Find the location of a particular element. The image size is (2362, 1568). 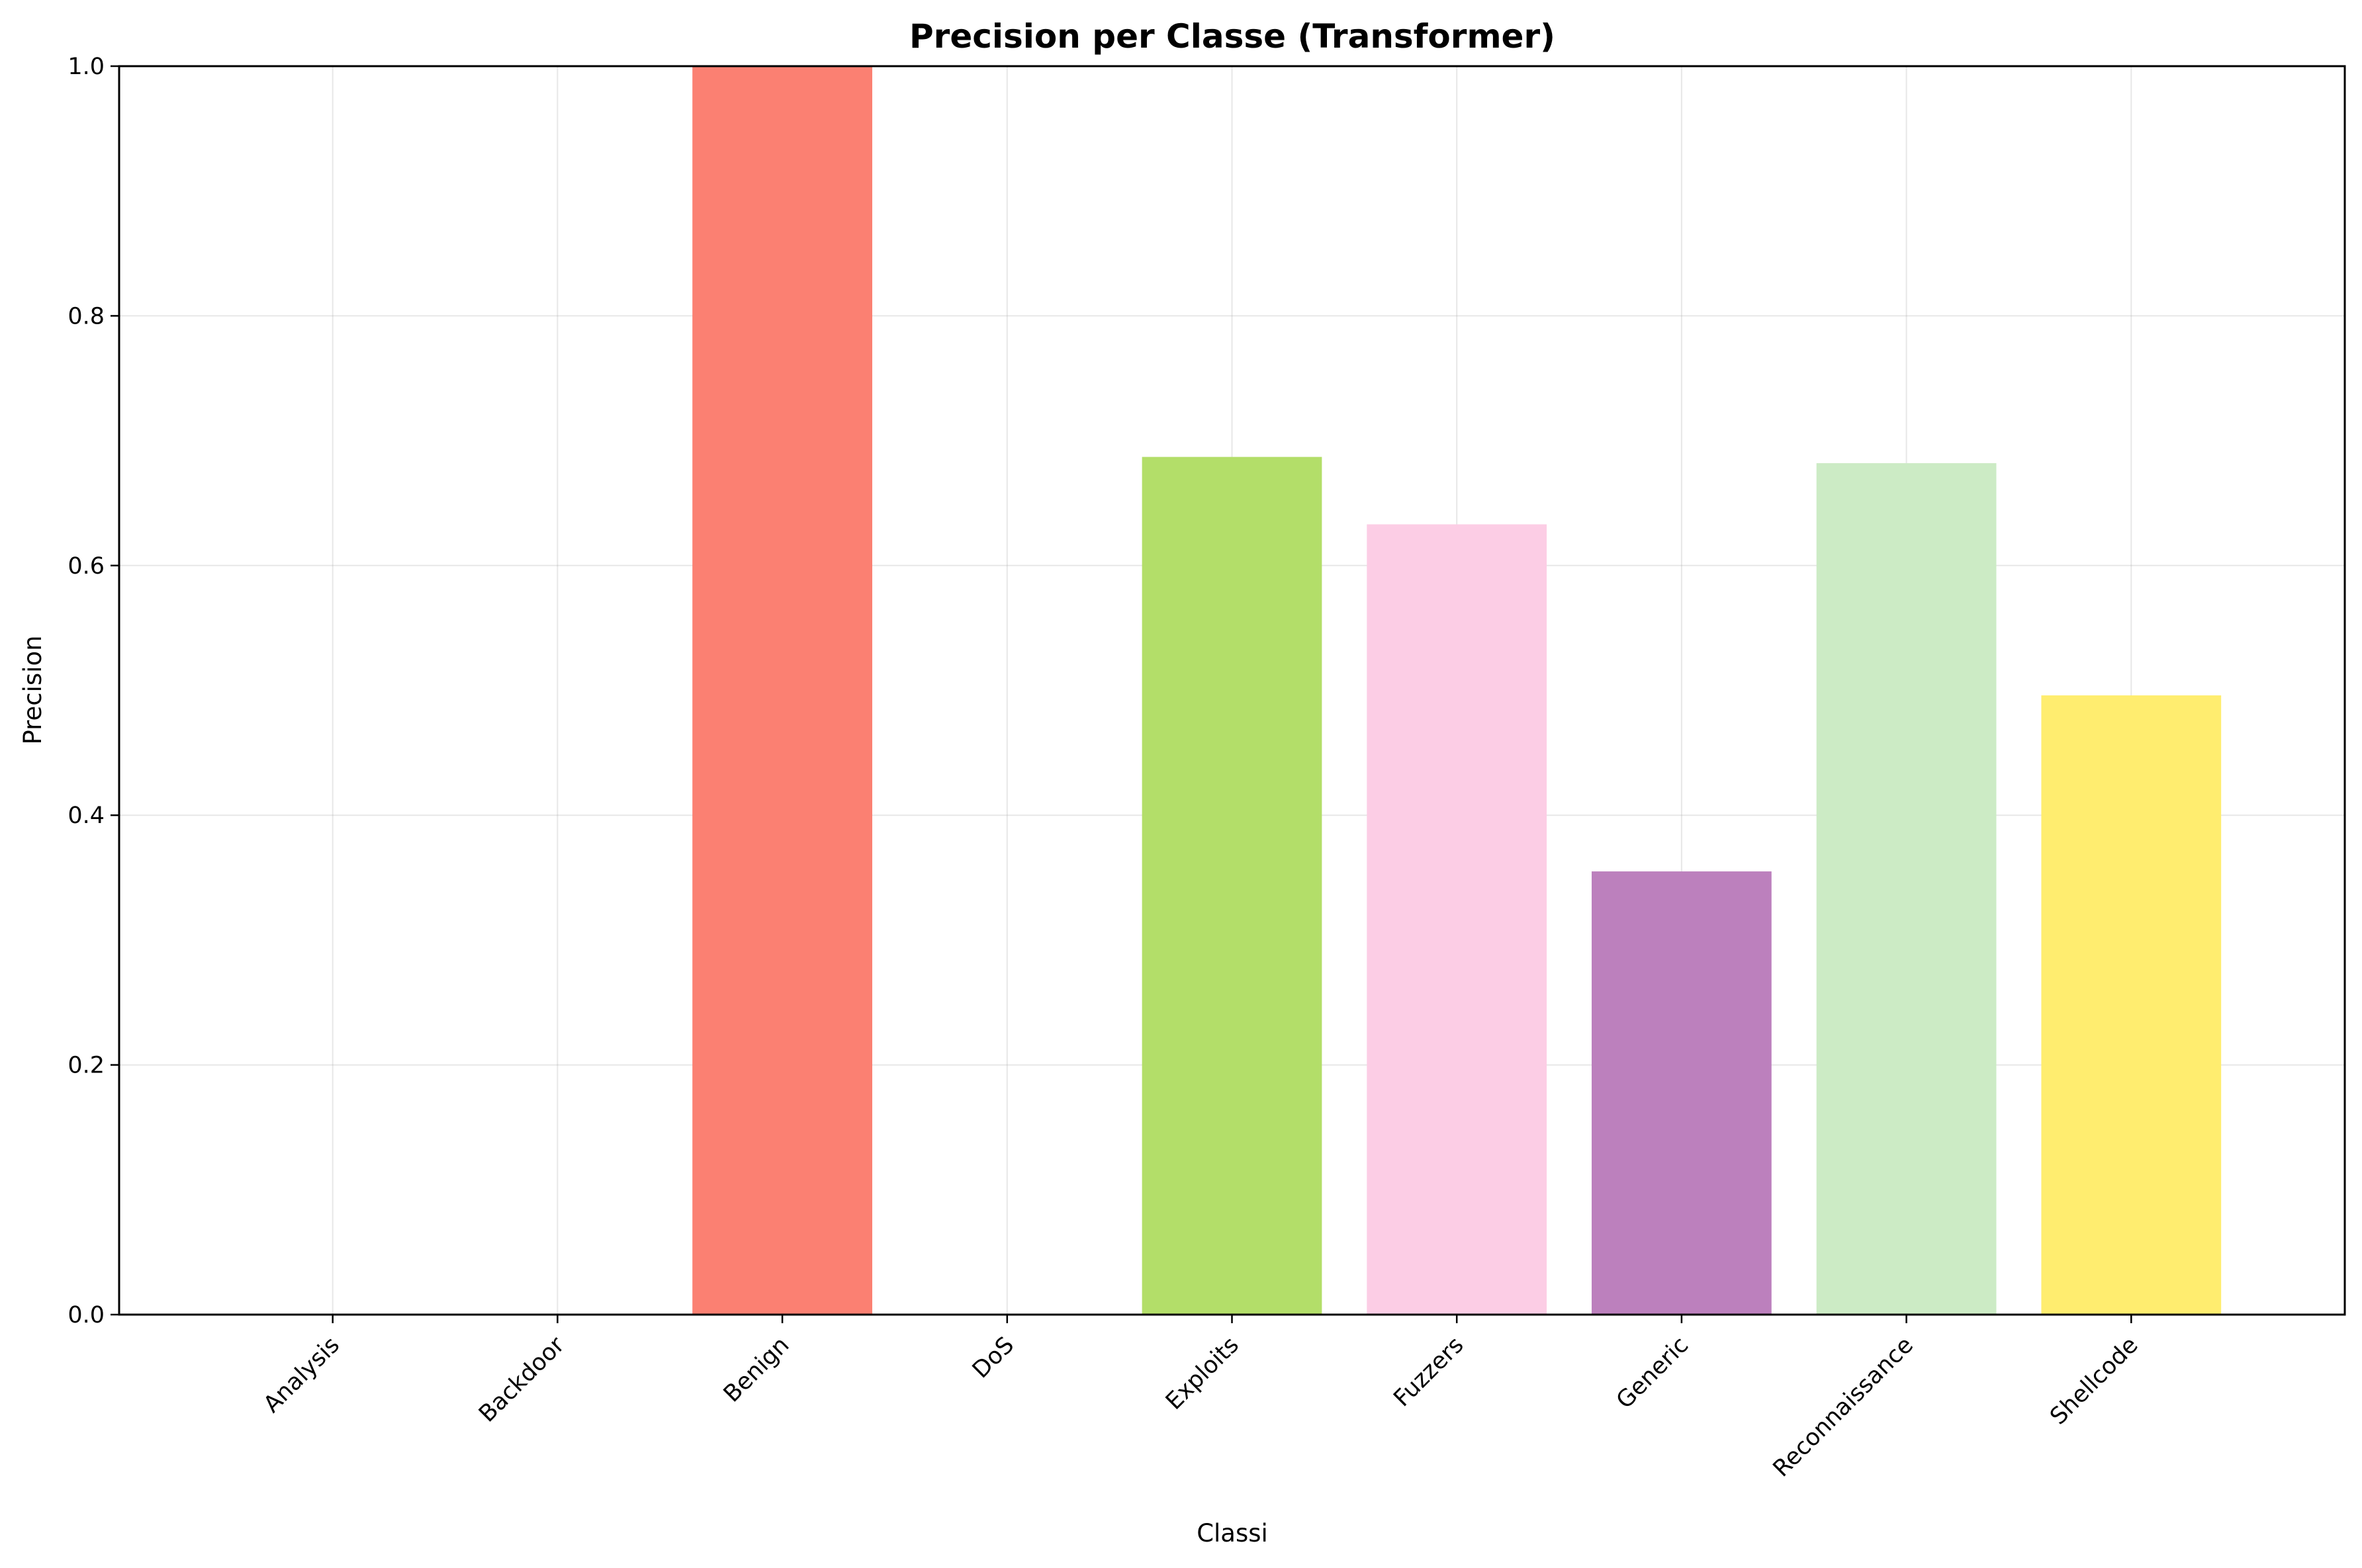

y-tick-label: 0.8 is located at coordinates (86, 316).